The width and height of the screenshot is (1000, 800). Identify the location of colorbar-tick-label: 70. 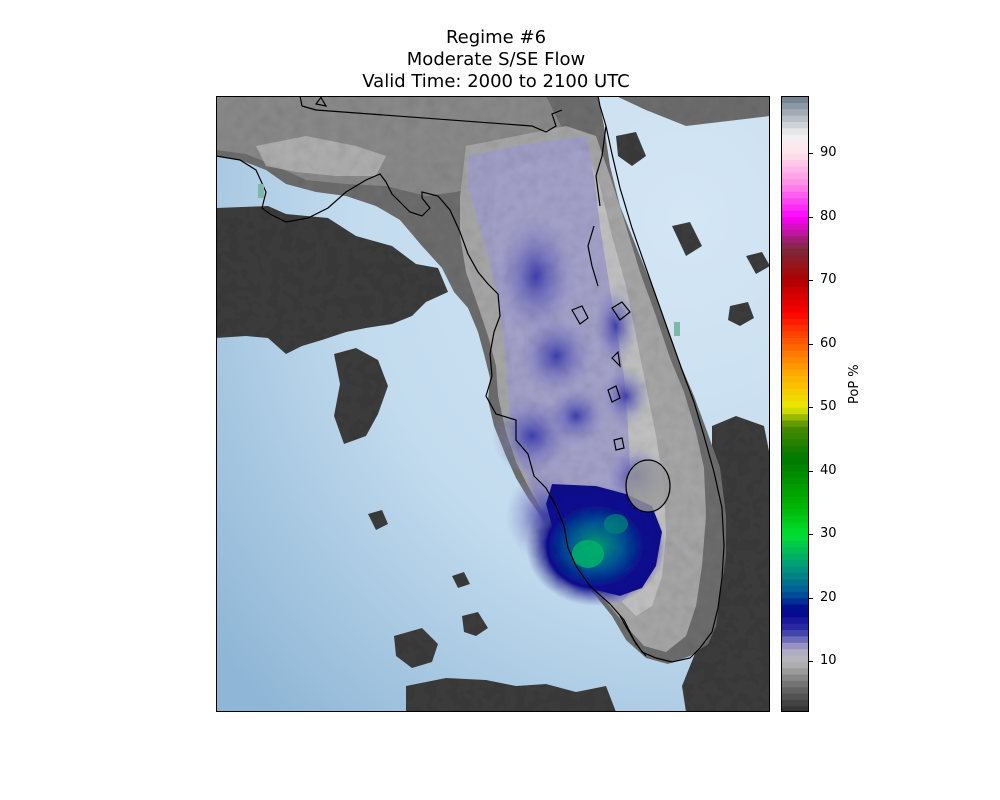
(828, 280).